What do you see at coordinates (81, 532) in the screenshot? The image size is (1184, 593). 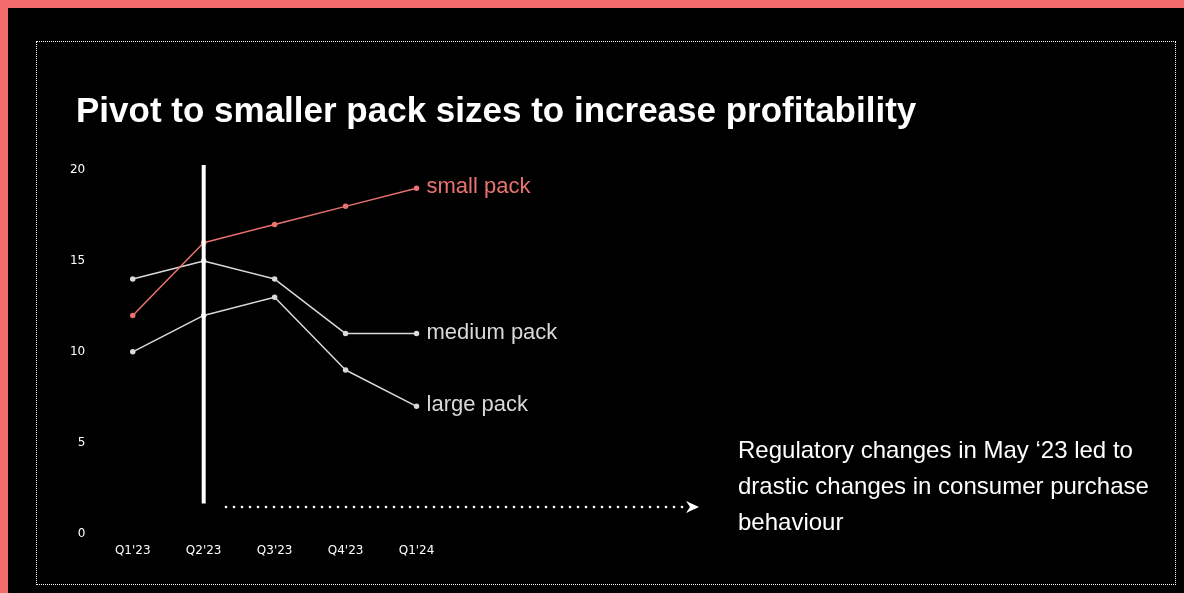 I see `y-tick-label: 0` at bounding box center [81, 532].